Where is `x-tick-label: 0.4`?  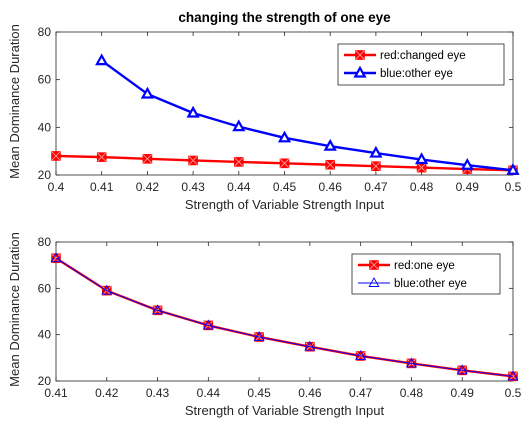 x-tick-label: 0.4 is located at coordinates (56, 187).